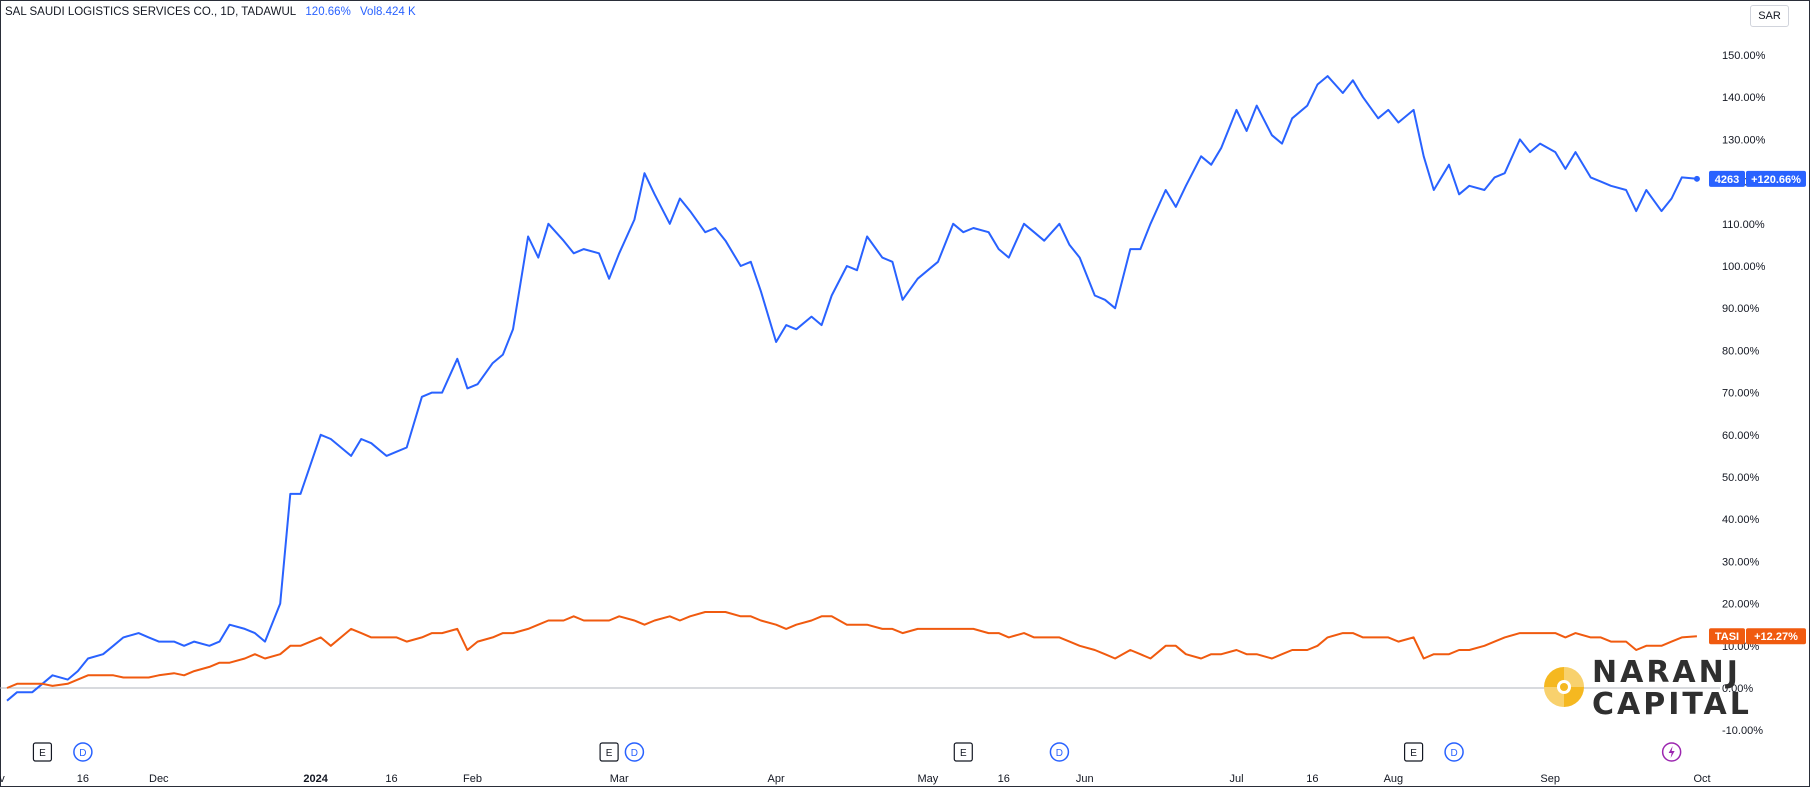 This screenshot has width=1810, height=787. I want to click on x-tick-label: Dec, so click(159, 779).